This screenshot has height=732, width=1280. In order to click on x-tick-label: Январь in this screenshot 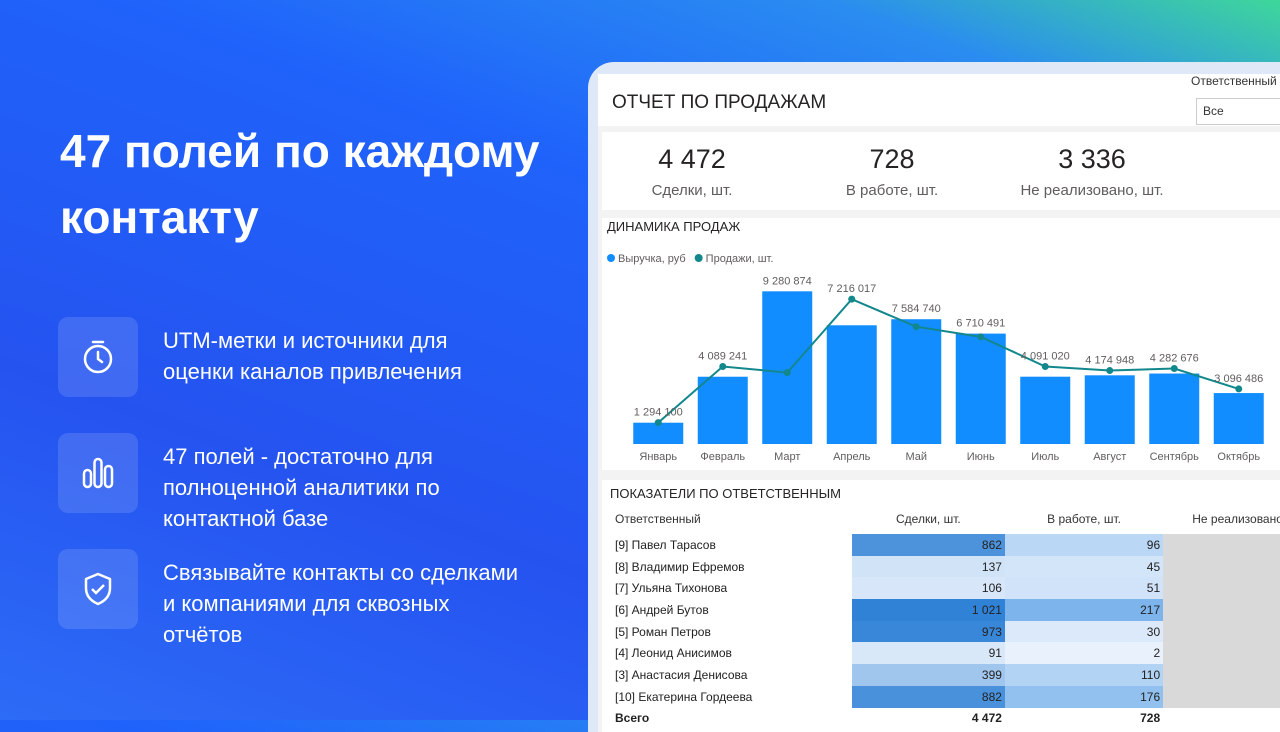, I will do `click(658, 457)`.